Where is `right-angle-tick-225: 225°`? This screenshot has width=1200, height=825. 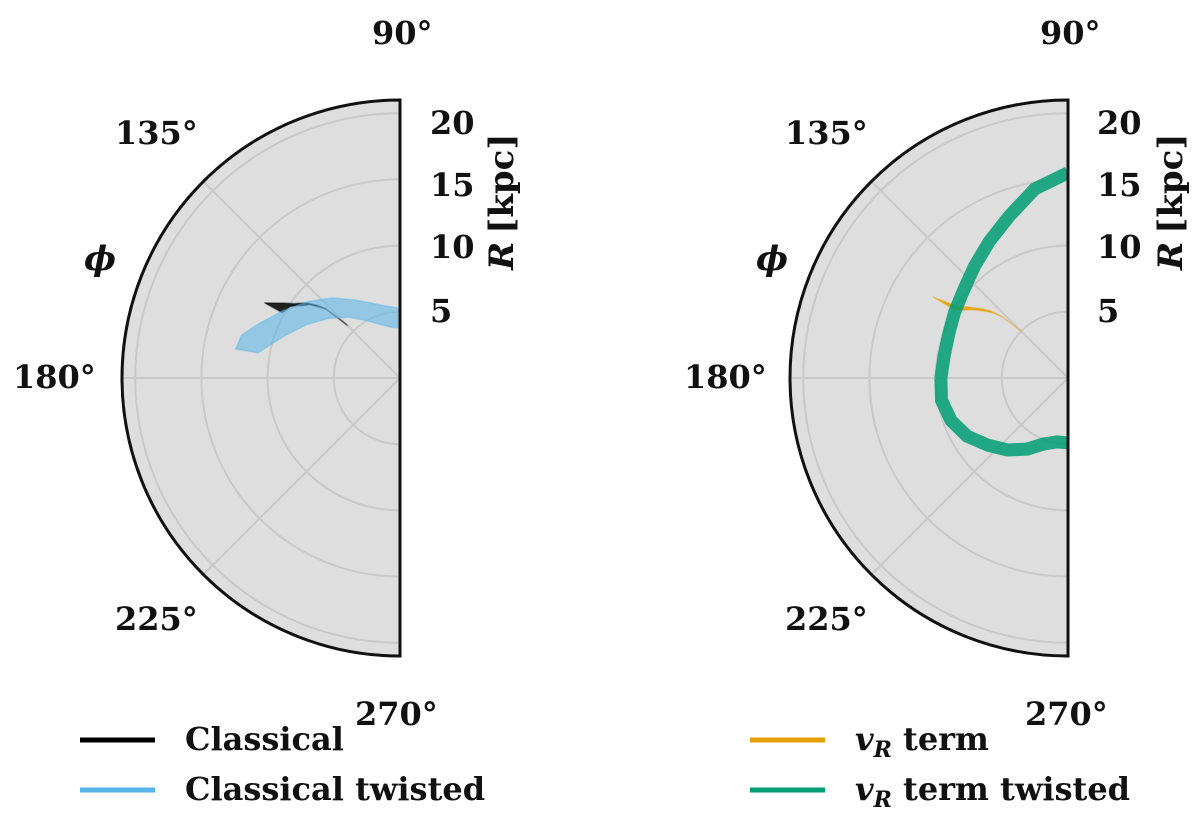 right-angle-tick-225: 225° is located at coordinates (826, 619).